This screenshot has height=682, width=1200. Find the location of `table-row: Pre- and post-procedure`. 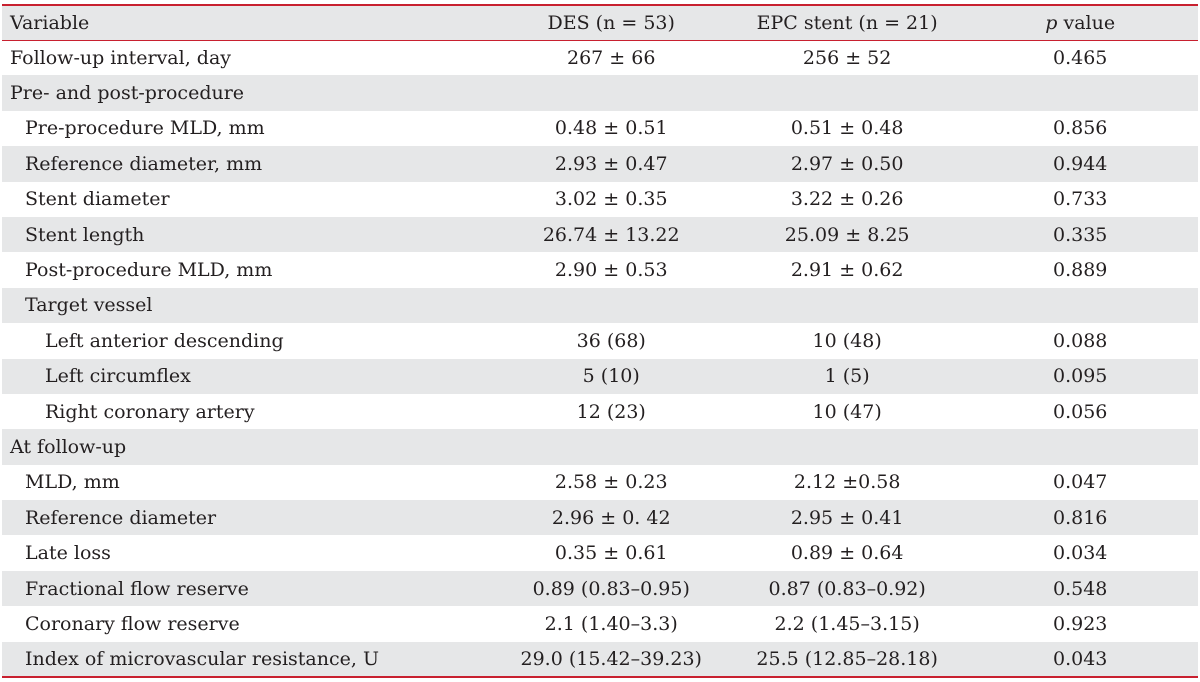

table-row: Pre- and post-procedure is located at coordinates (600, 93).